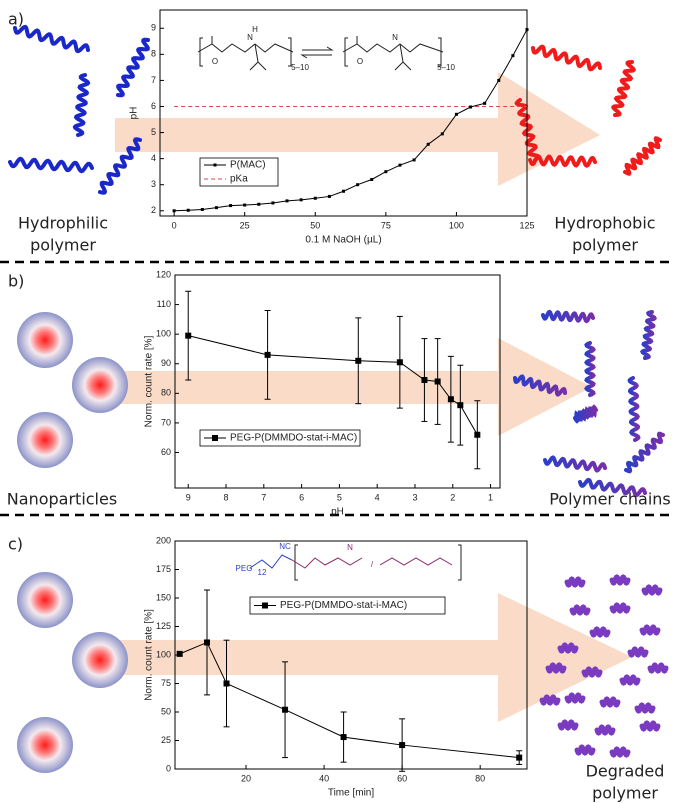 The image size is (673, 803). I want to click on panel-label: b), so click(16, 281).